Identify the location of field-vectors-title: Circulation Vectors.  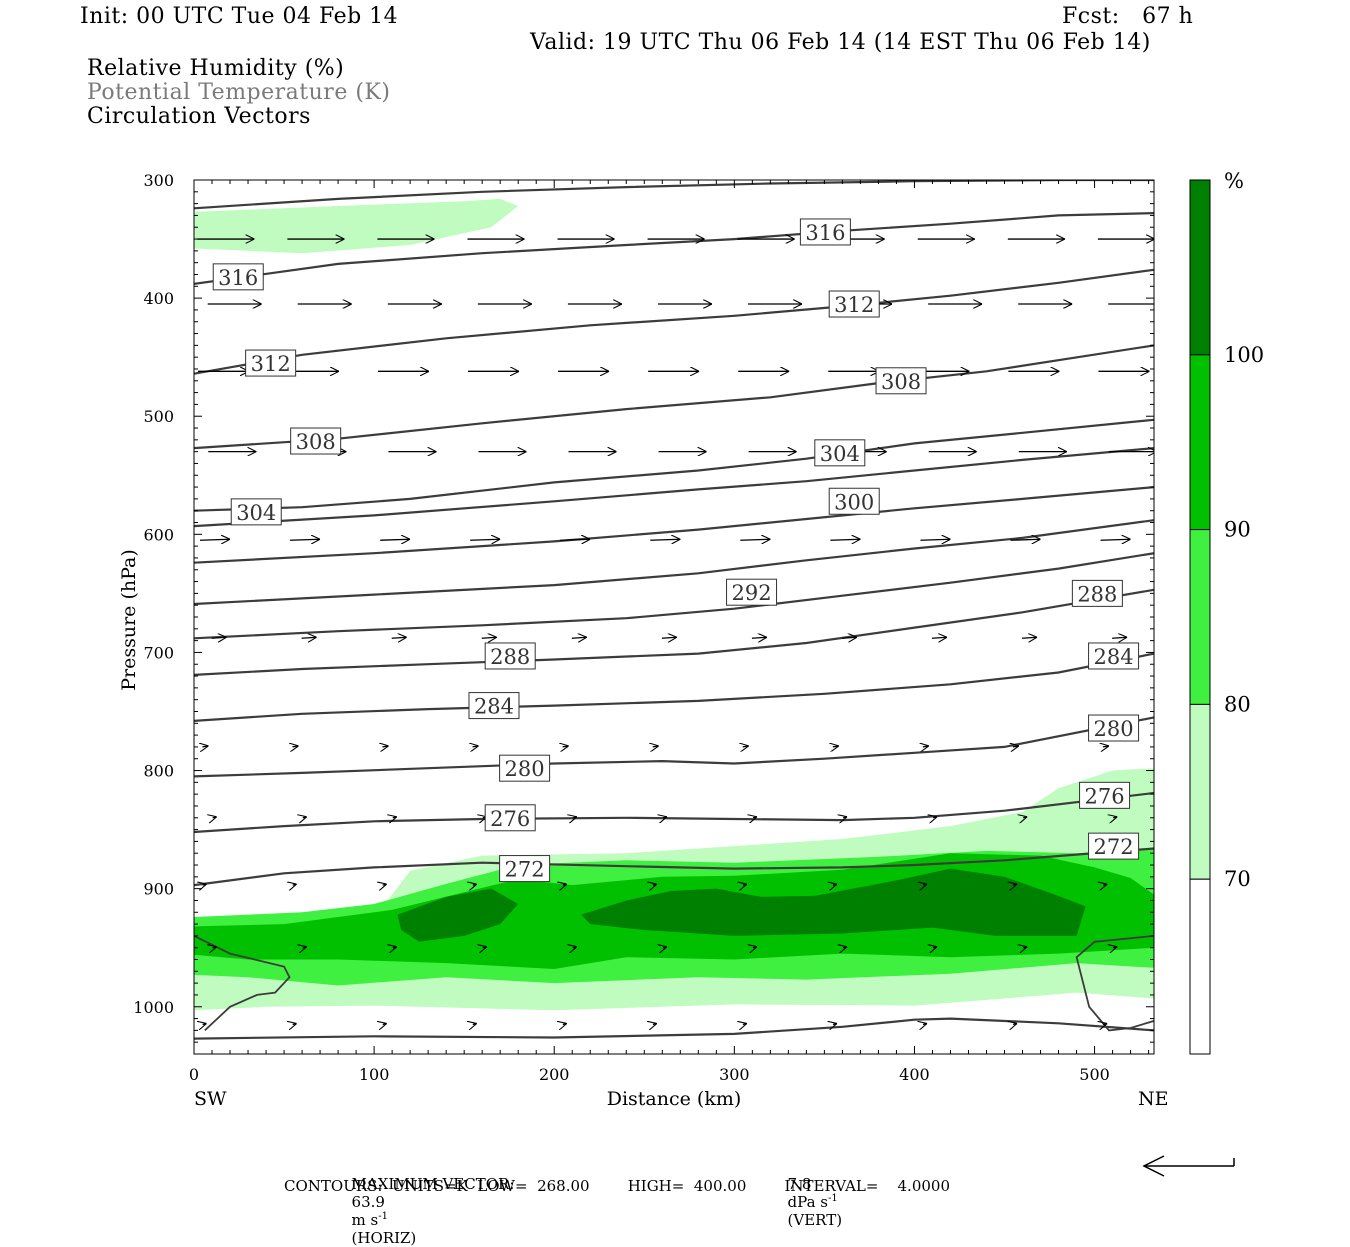
(199, 116).